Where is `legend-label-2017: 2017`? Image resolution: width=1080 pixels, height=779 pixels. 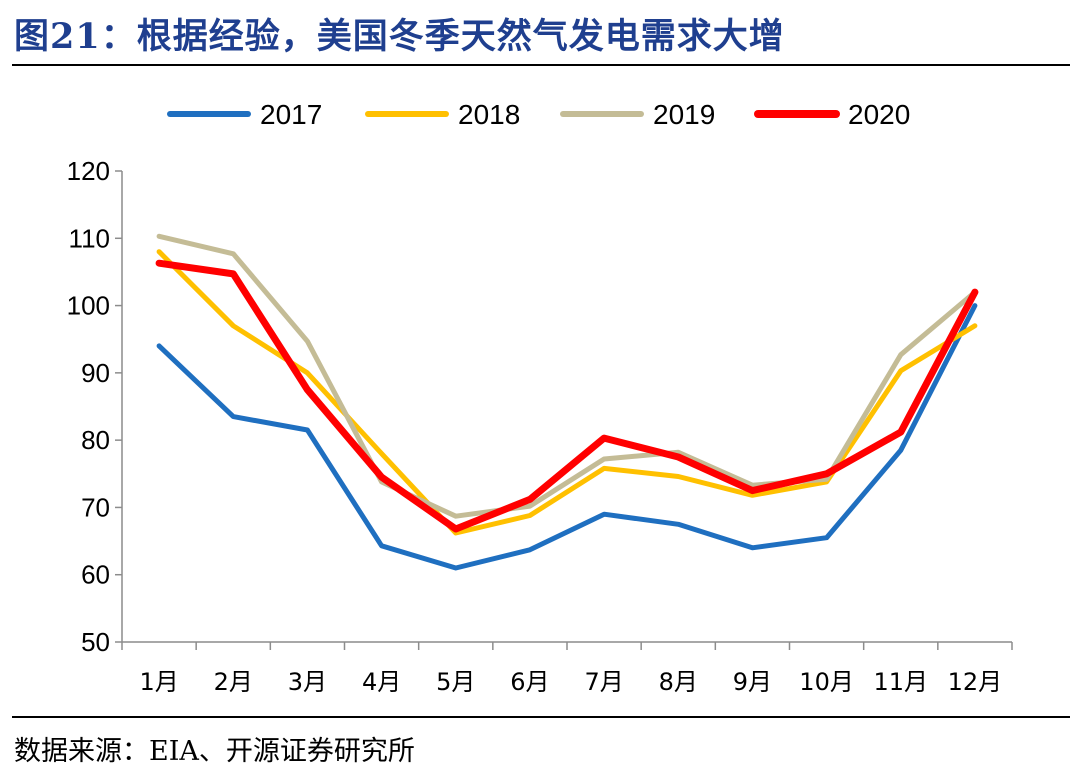
legend-label-2017: 2017 is located at coordinates (291, 114).